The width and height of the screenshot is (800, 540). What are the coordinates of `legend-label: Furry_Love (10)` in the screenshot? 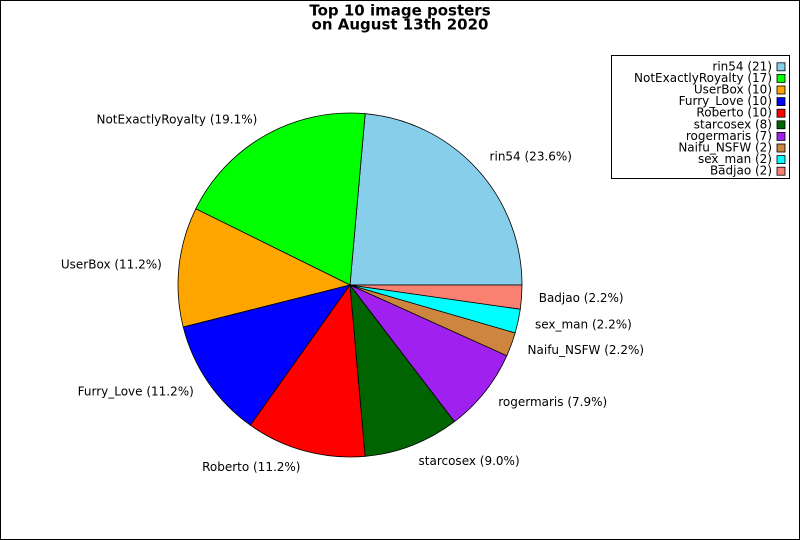 It's located at (725, 101).